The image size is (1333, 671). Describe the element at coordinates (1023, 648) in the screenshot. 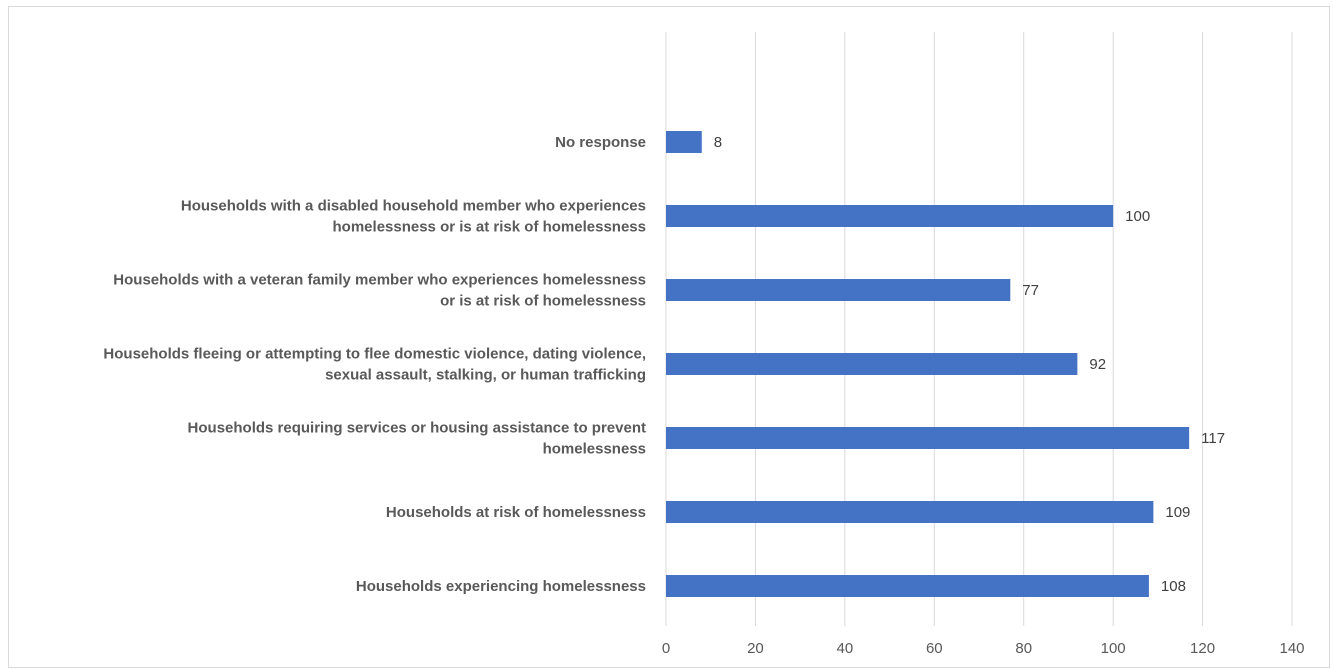

I see `x-tick-label: 80` at that location.